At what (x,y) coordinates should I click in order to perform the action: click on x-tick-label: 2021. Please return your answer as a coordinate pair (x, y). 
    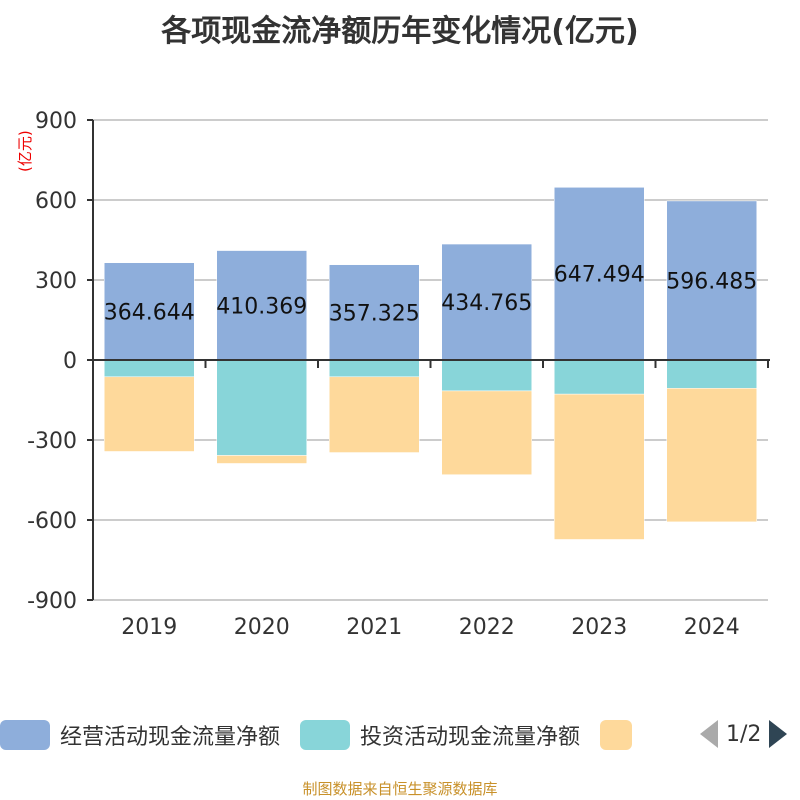
    Looking at the image, I should click on (374, 627).